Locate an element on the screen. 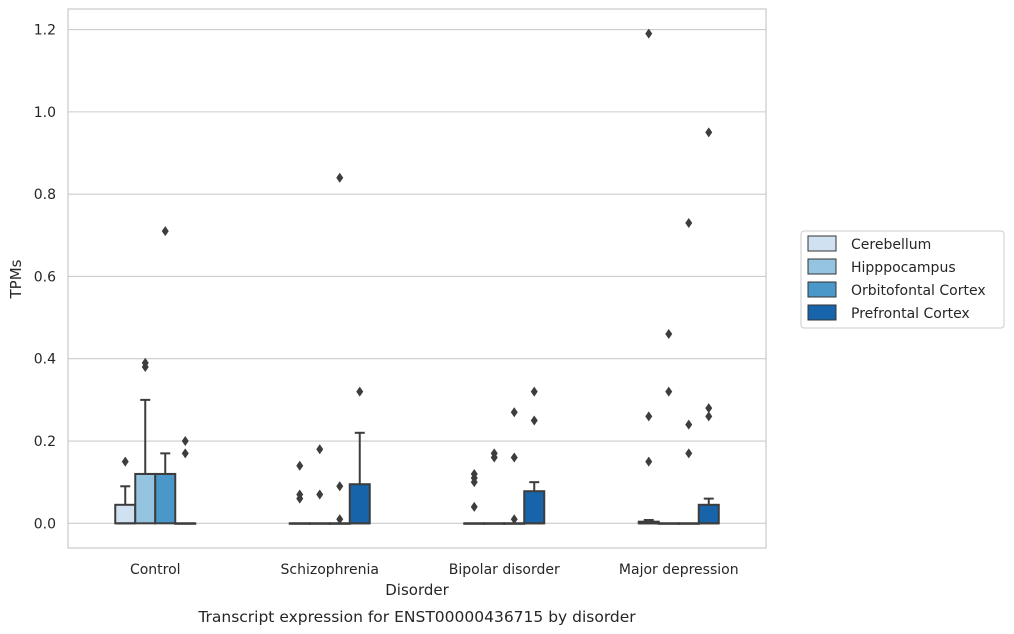  y-tick-label: 0.6 is located at coordinates (45, 277).